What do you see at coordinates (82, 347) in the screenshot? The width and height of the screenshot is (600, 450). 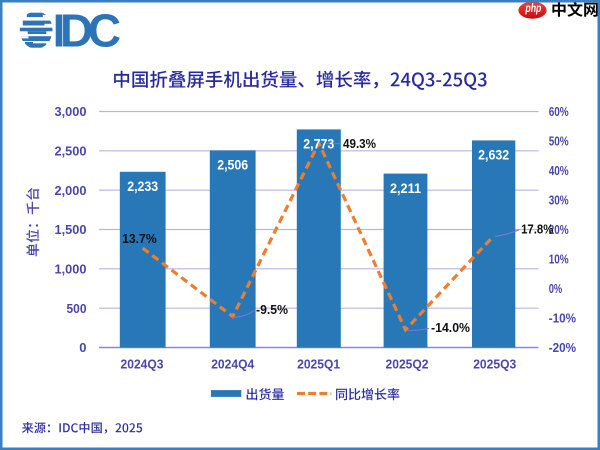 I see `svg-text: 0` at bounding box center [82, 347].